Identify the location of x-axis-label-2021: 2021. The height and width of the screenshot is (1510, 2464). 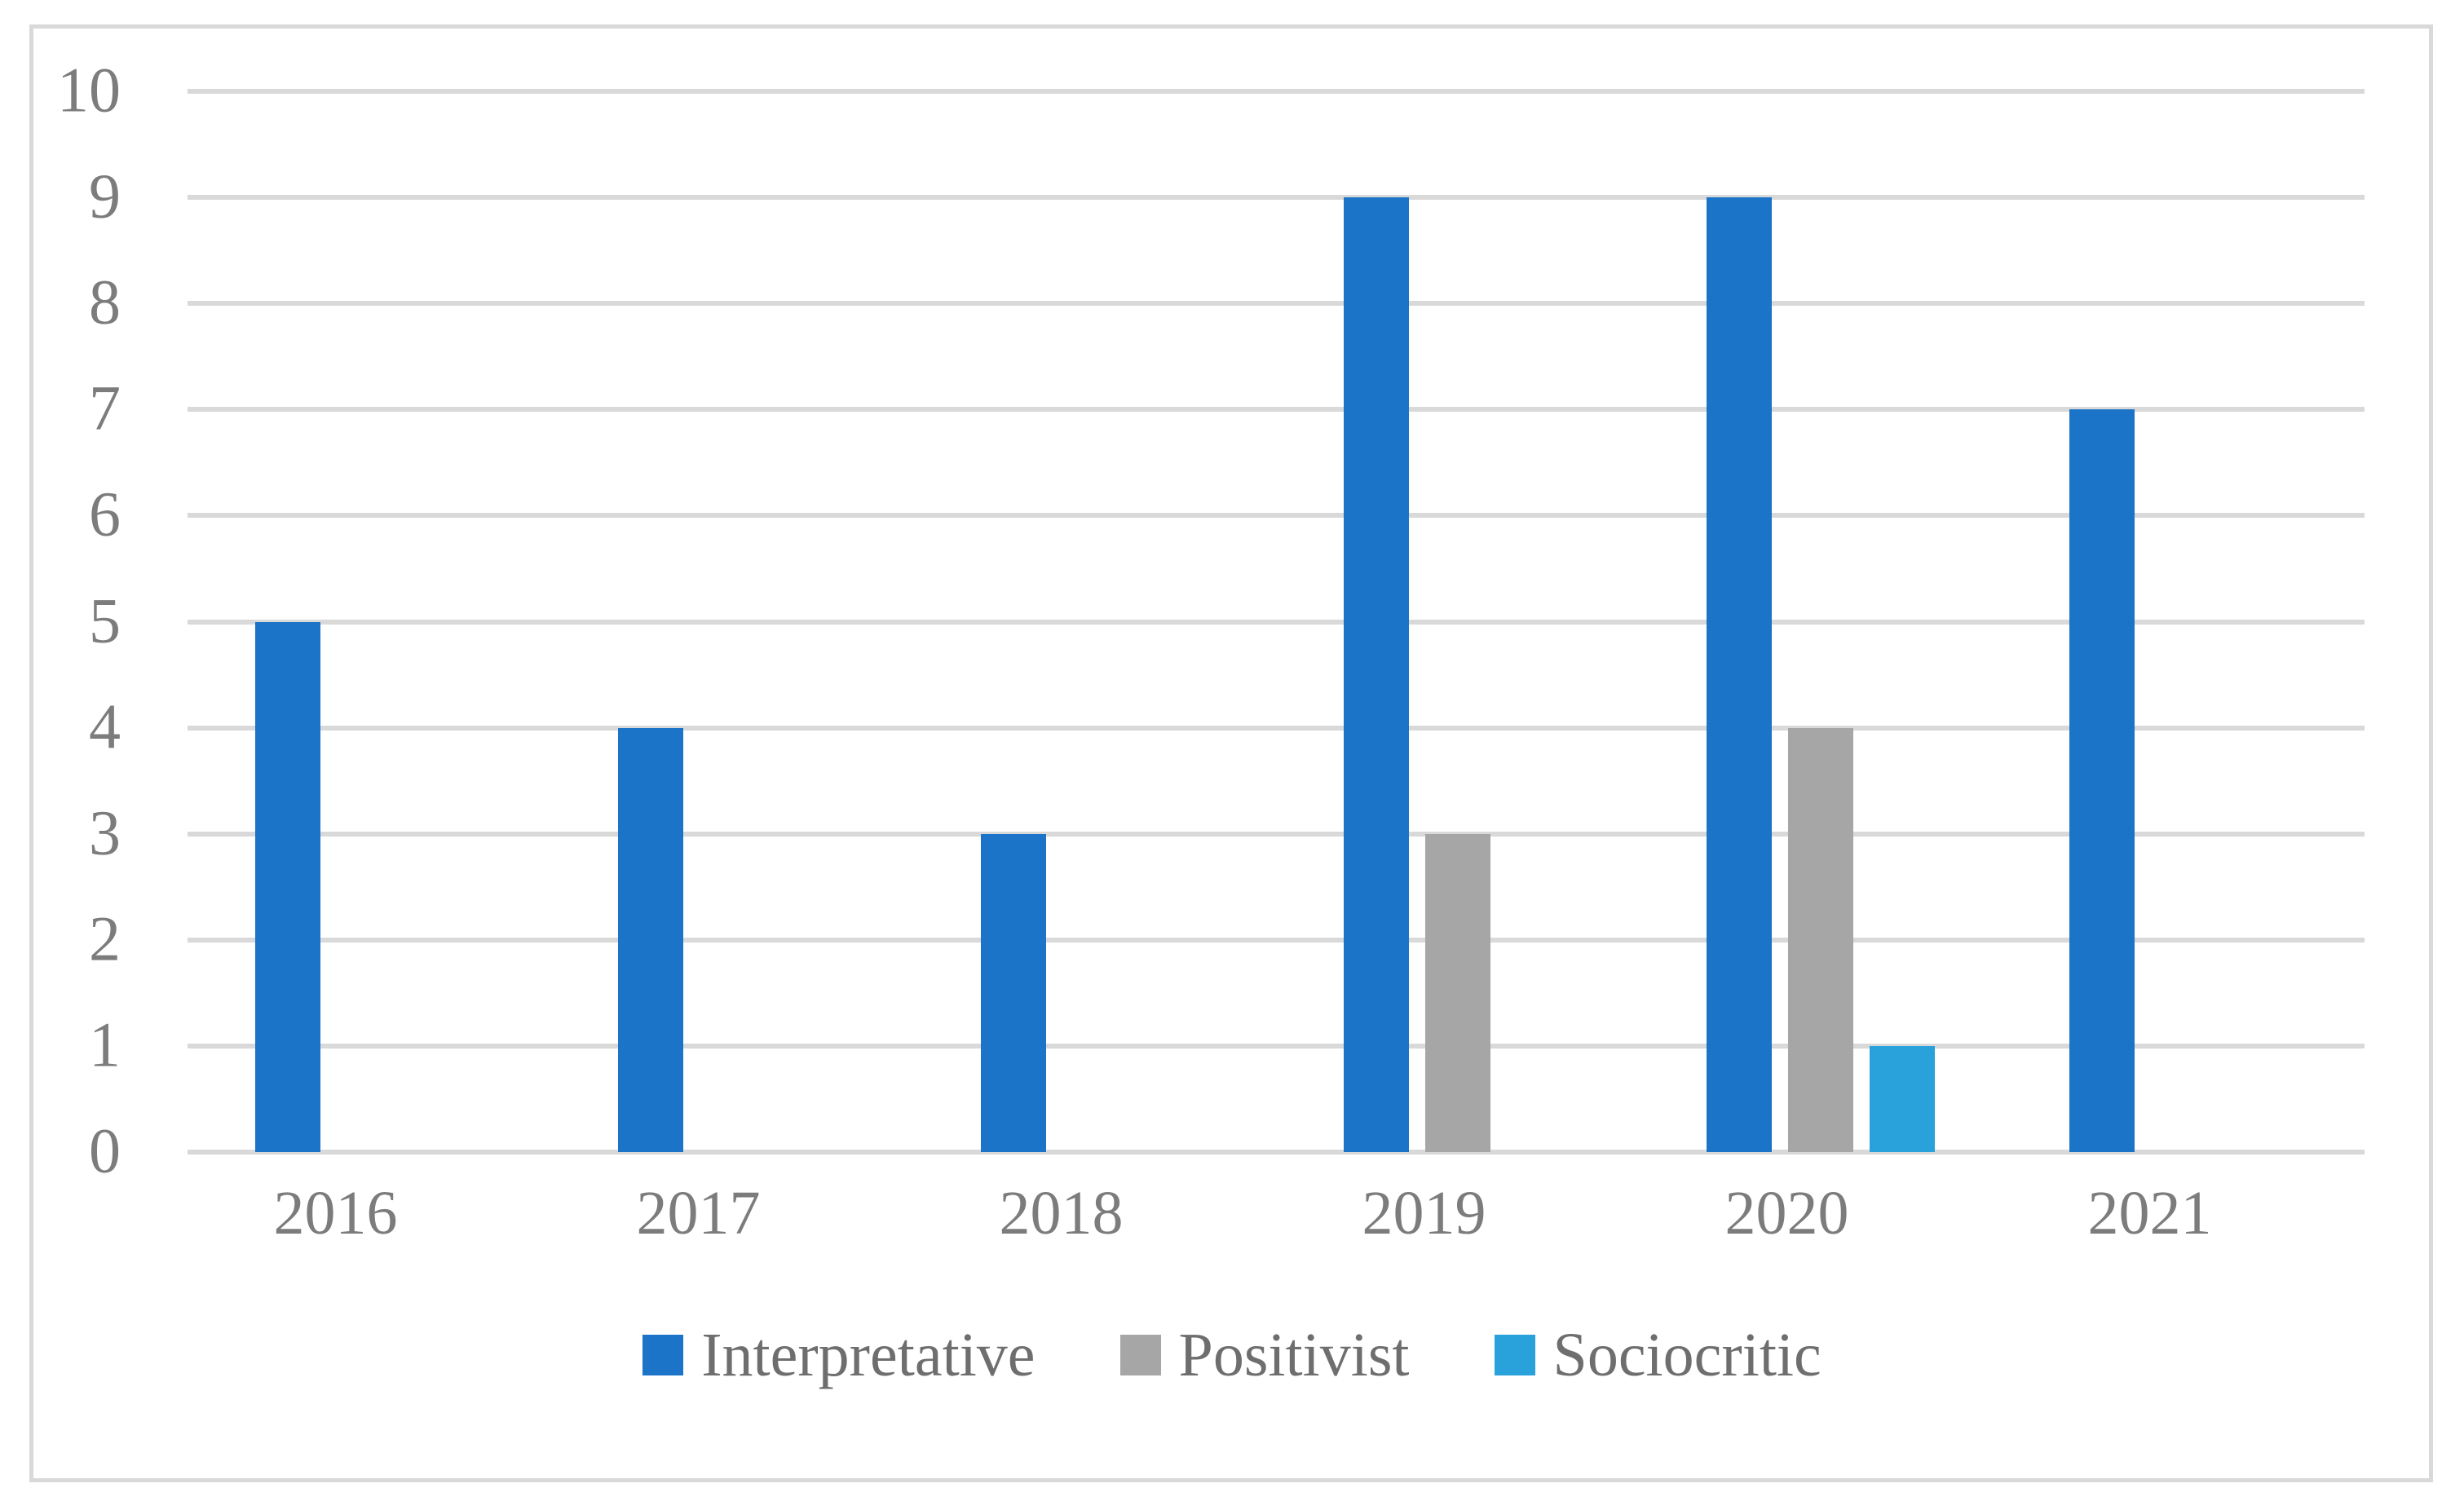
(2149, 1213).